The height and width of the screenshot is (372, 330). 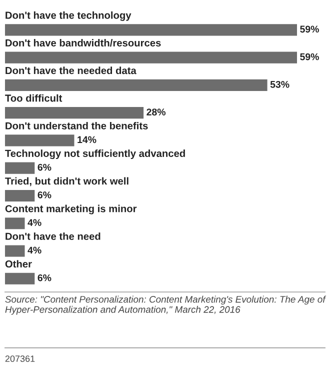 What do you see at coordinates (18, 264) in the screenshot?
I see `y-tick-label: Other` at bounding box center [18, 264].